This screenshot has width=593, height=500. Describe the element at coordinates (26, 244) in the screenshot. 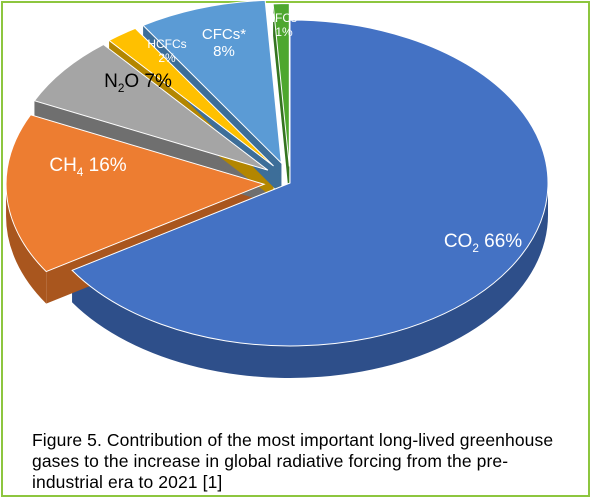

I see `slice-outer-wall` at that location.